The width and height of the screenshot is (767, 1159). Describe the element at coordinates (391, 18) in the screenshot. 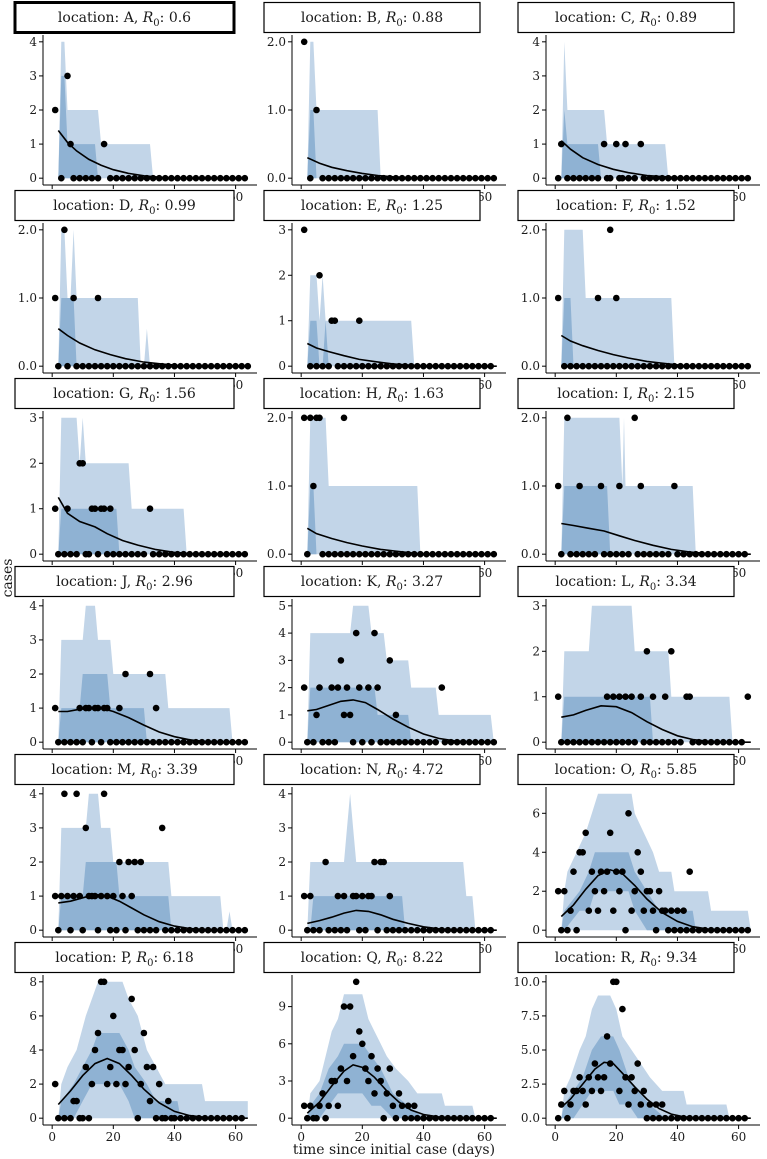

I see `r0-symbol: R` at that location.